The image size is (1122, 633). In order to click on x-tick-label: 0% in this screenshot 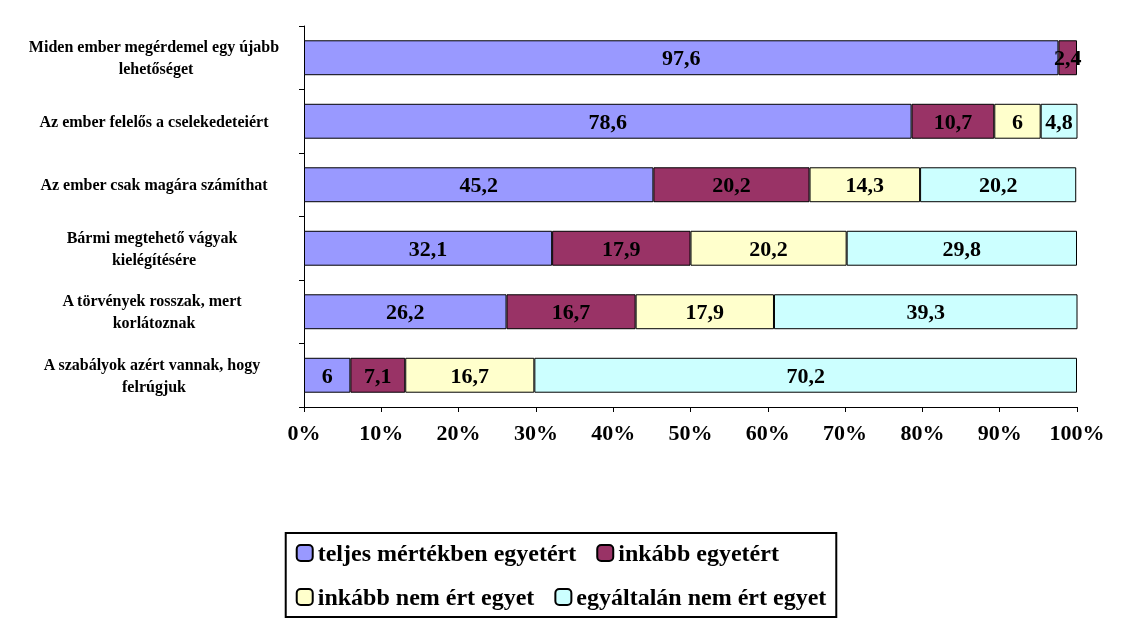, I will do `click(304, 432)`.